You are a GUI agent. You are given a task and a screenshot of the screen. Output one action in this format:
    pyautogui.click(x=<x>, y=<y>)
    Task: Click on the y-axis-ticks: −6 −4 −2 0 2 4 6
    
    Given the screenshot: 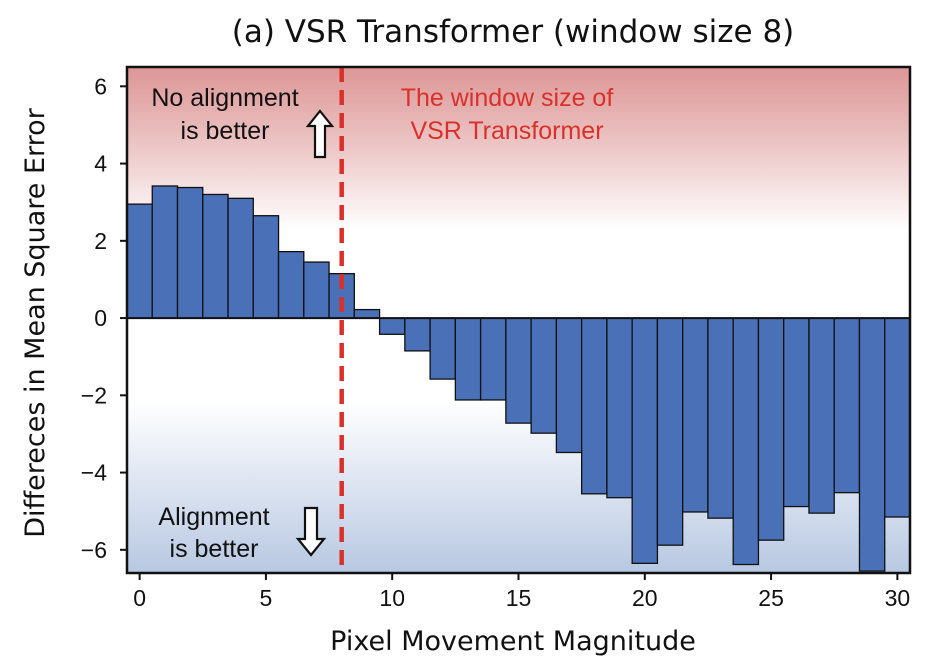 What is the action you would take?
    pyautogui.click(x=104, y=318)
    